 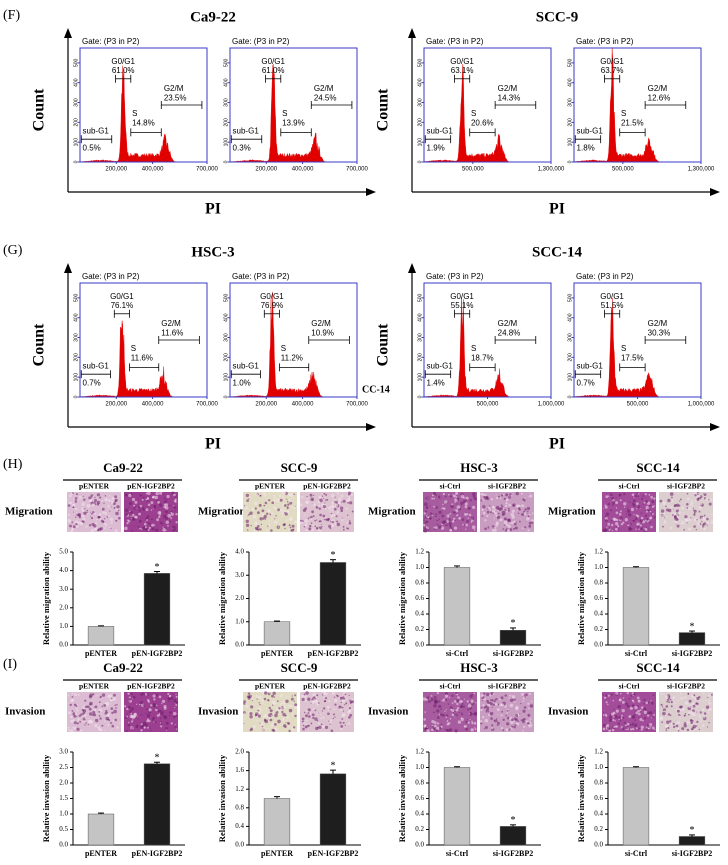 What do you see at coordinates (557, 209) in the screenshot?
I see `x-axis-label: PI` at bounding box center [557, 209].